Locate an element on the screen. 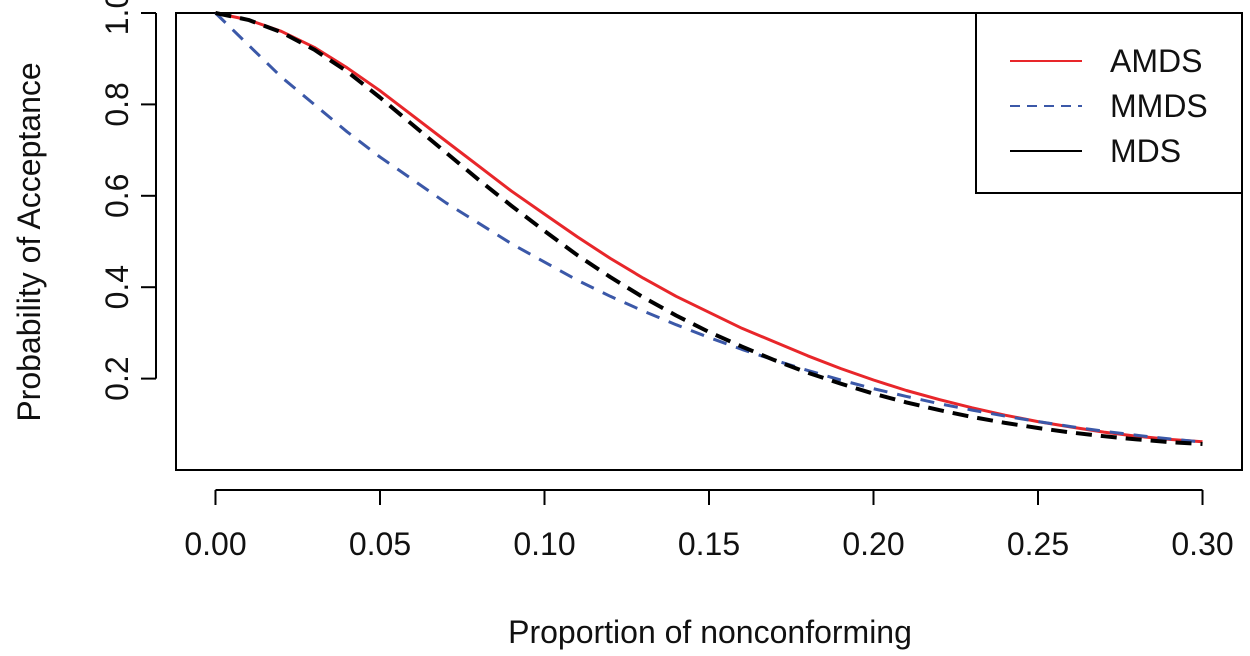 This screenshot has height=656, width=1250. y-tick-label: 0.2 is located at coordinates (117, 378).